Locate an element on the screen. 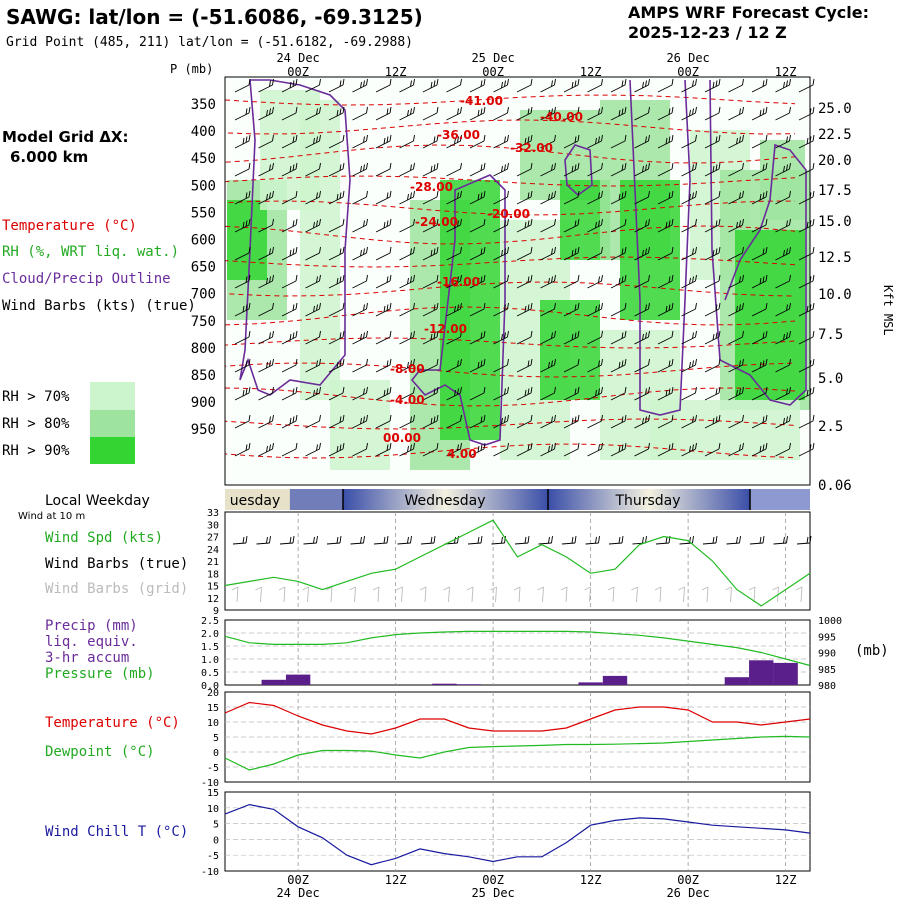 Image resolution: width=900 pixels, height=905 pixels. tick-label: 1.0 is located at coordinates (210, 660).